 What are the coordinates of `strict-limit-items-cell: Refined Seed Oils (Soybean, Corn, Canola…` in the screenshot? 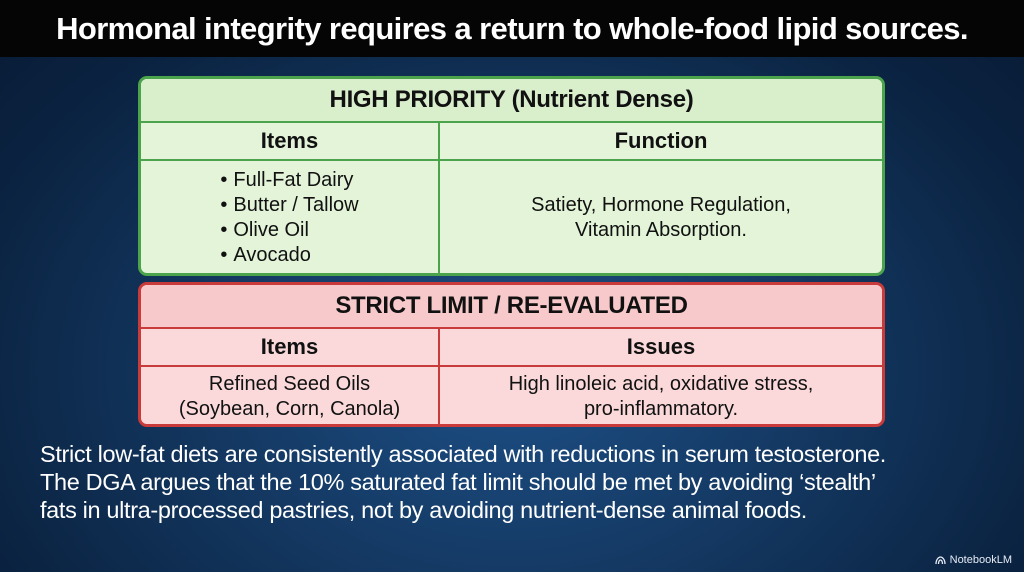 It's located at (290, 395).